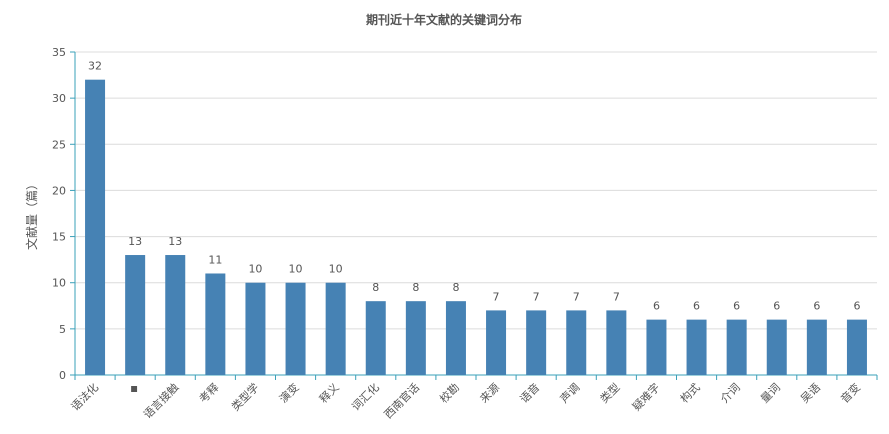 The width and height of the screenshot is (889, 434). What do you see at coordinates (134, 389) in the screenshot?
I see `x-tick-label: ◆` at bounding box center [134, 389].